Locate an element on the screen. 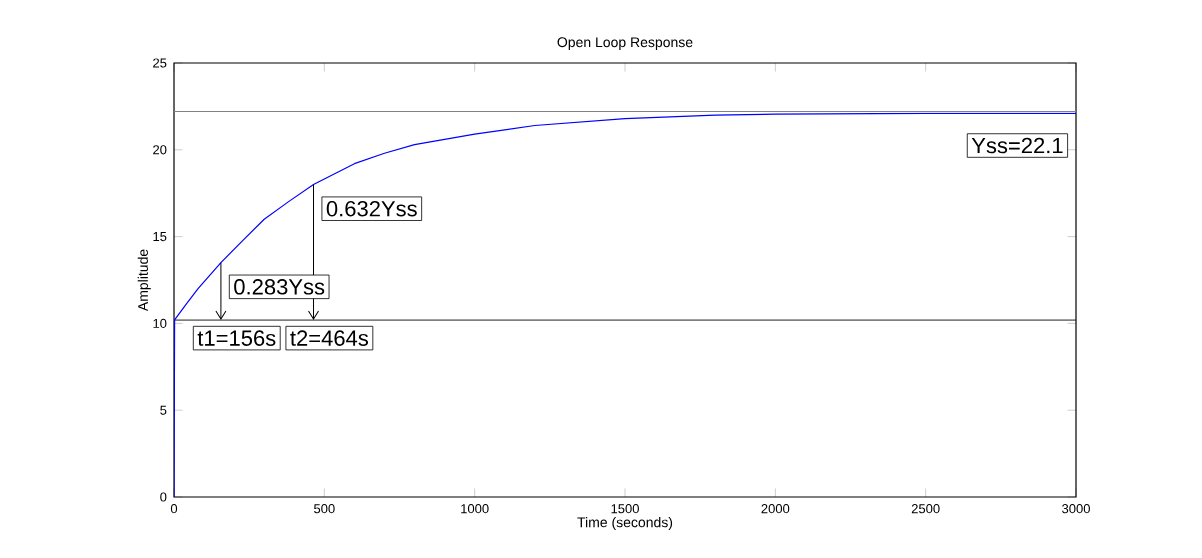 This screenshot has width=1202, height=558. y-tick-label: 0 is located at coordinates (163, 497).